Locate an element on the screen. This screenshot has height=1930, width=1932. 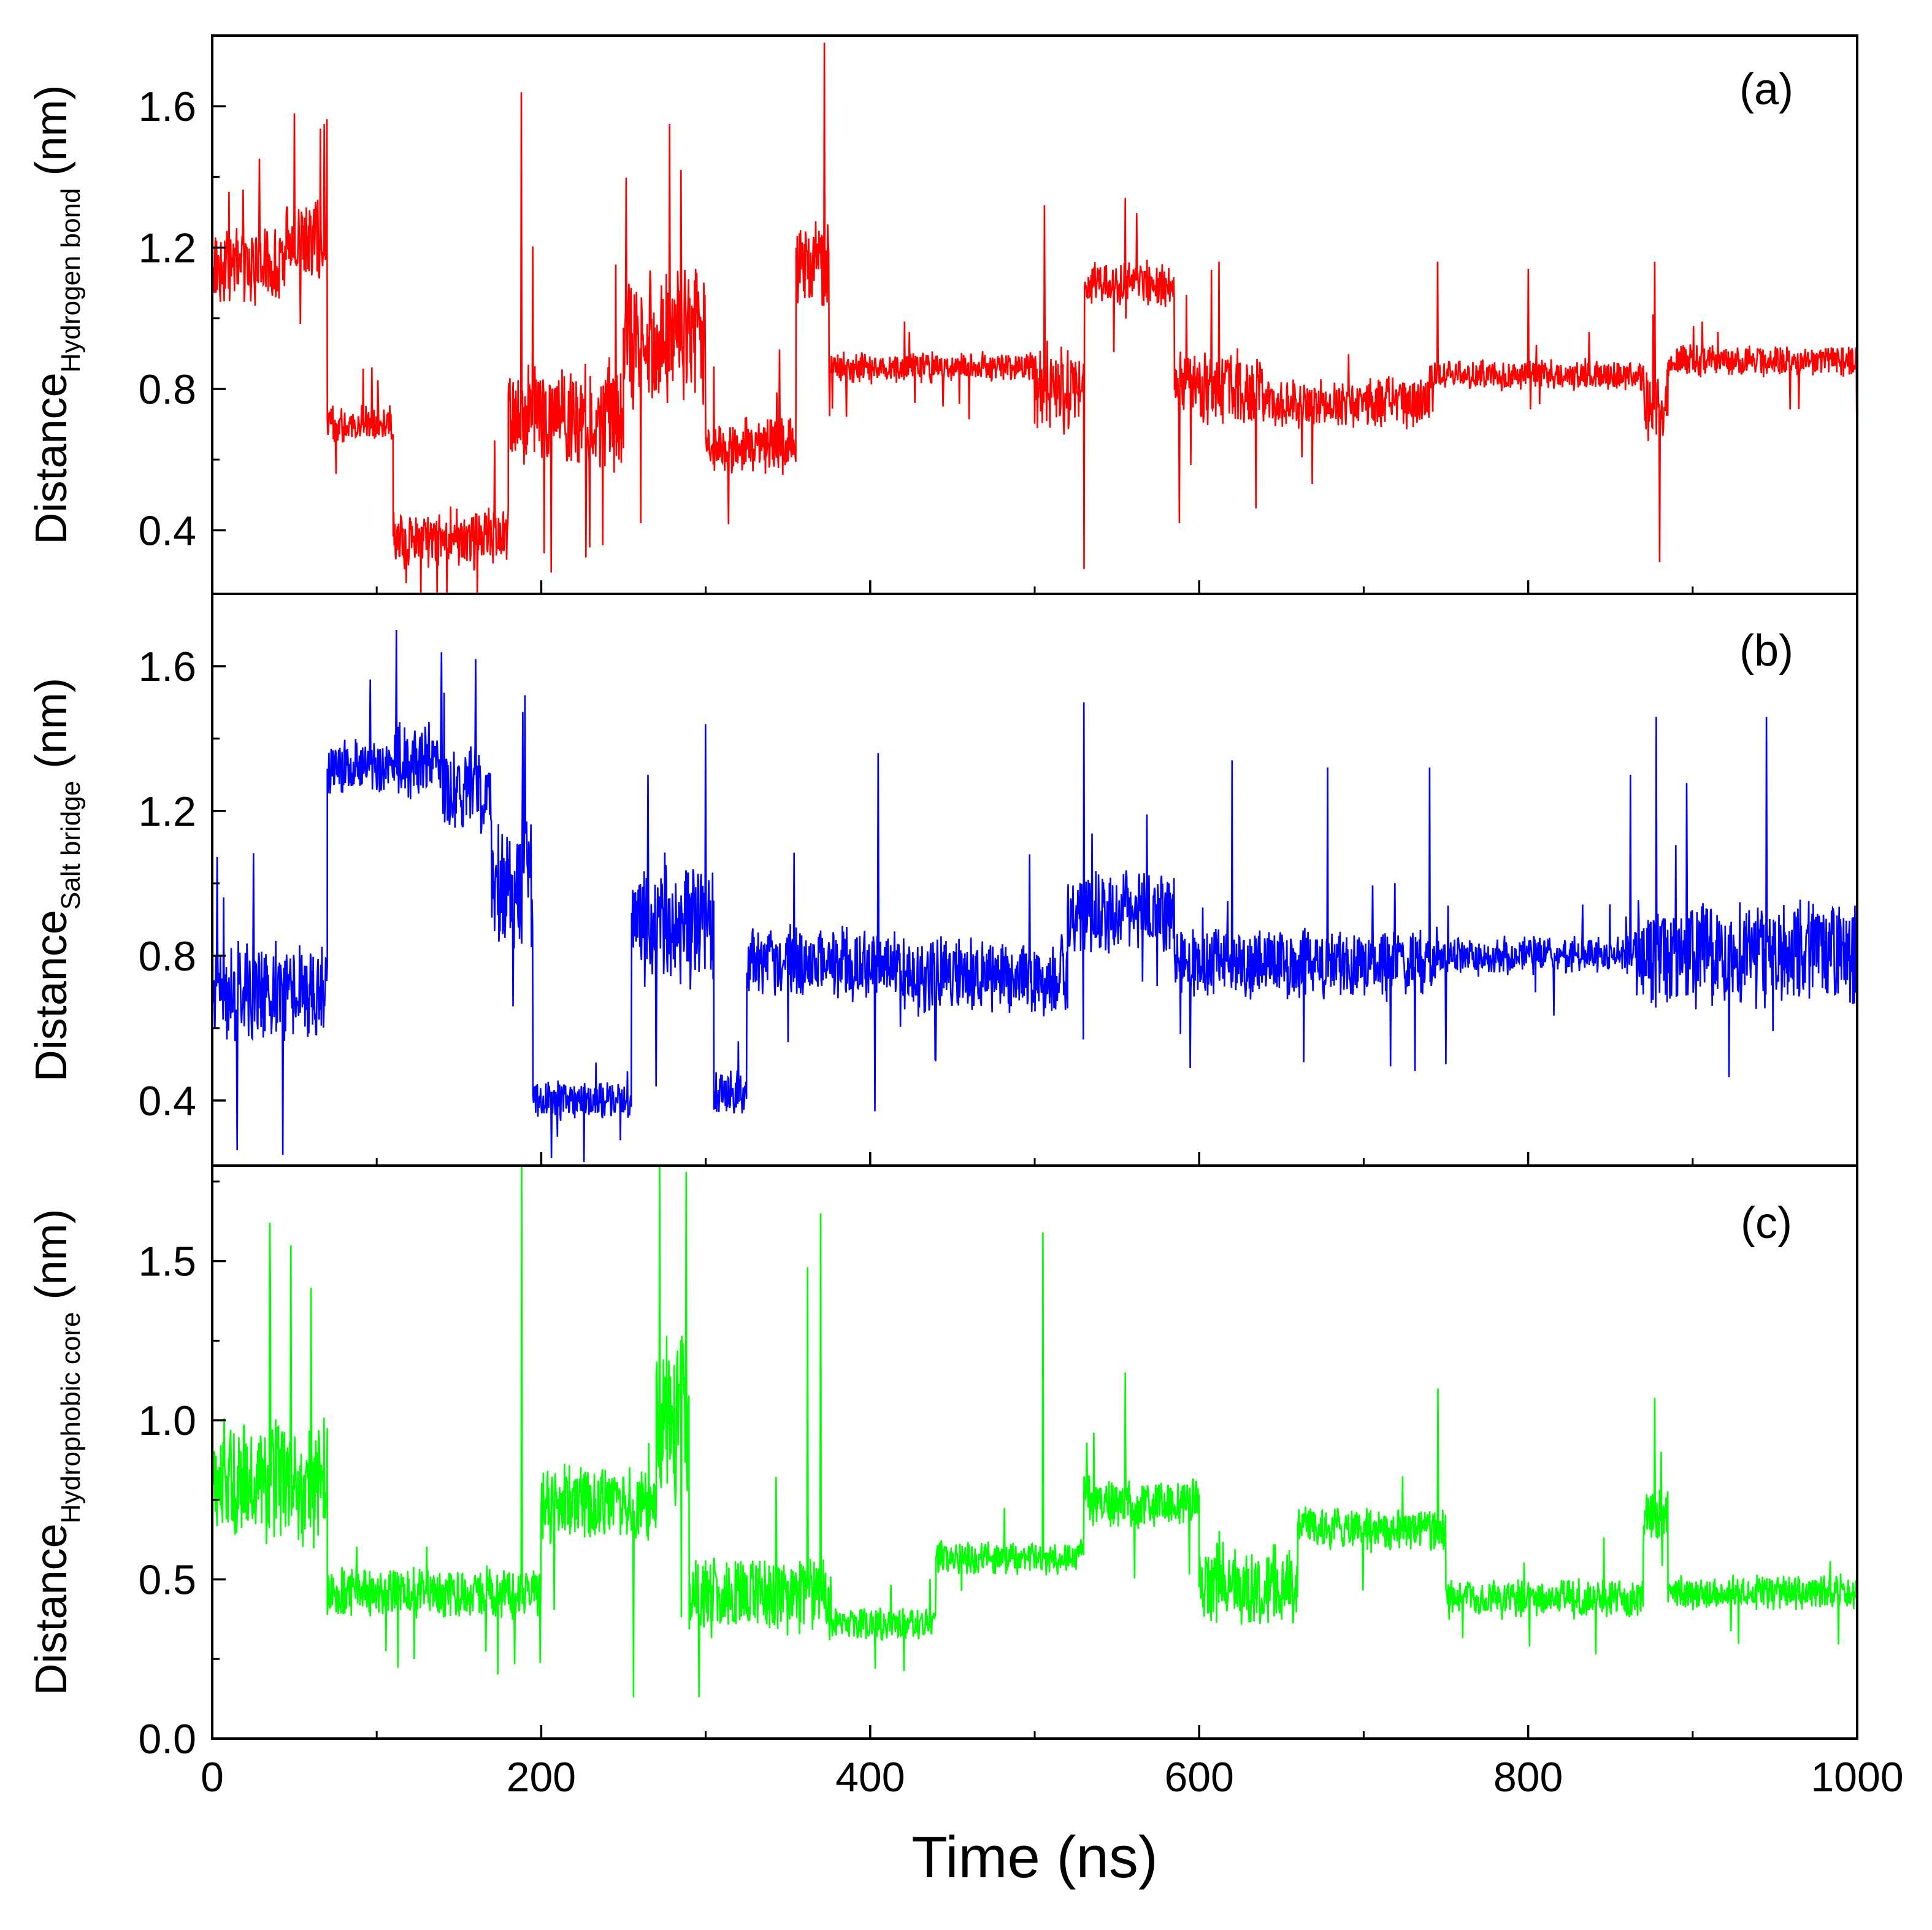
x-tick-label: 400 is located at coordinates (870, 1777).